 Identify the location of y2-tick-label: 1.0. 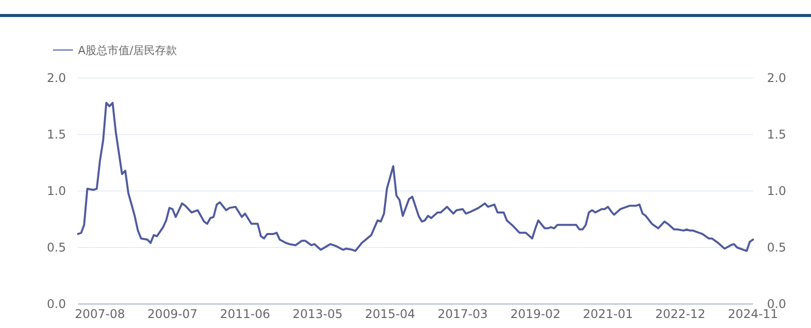
(776, 191).